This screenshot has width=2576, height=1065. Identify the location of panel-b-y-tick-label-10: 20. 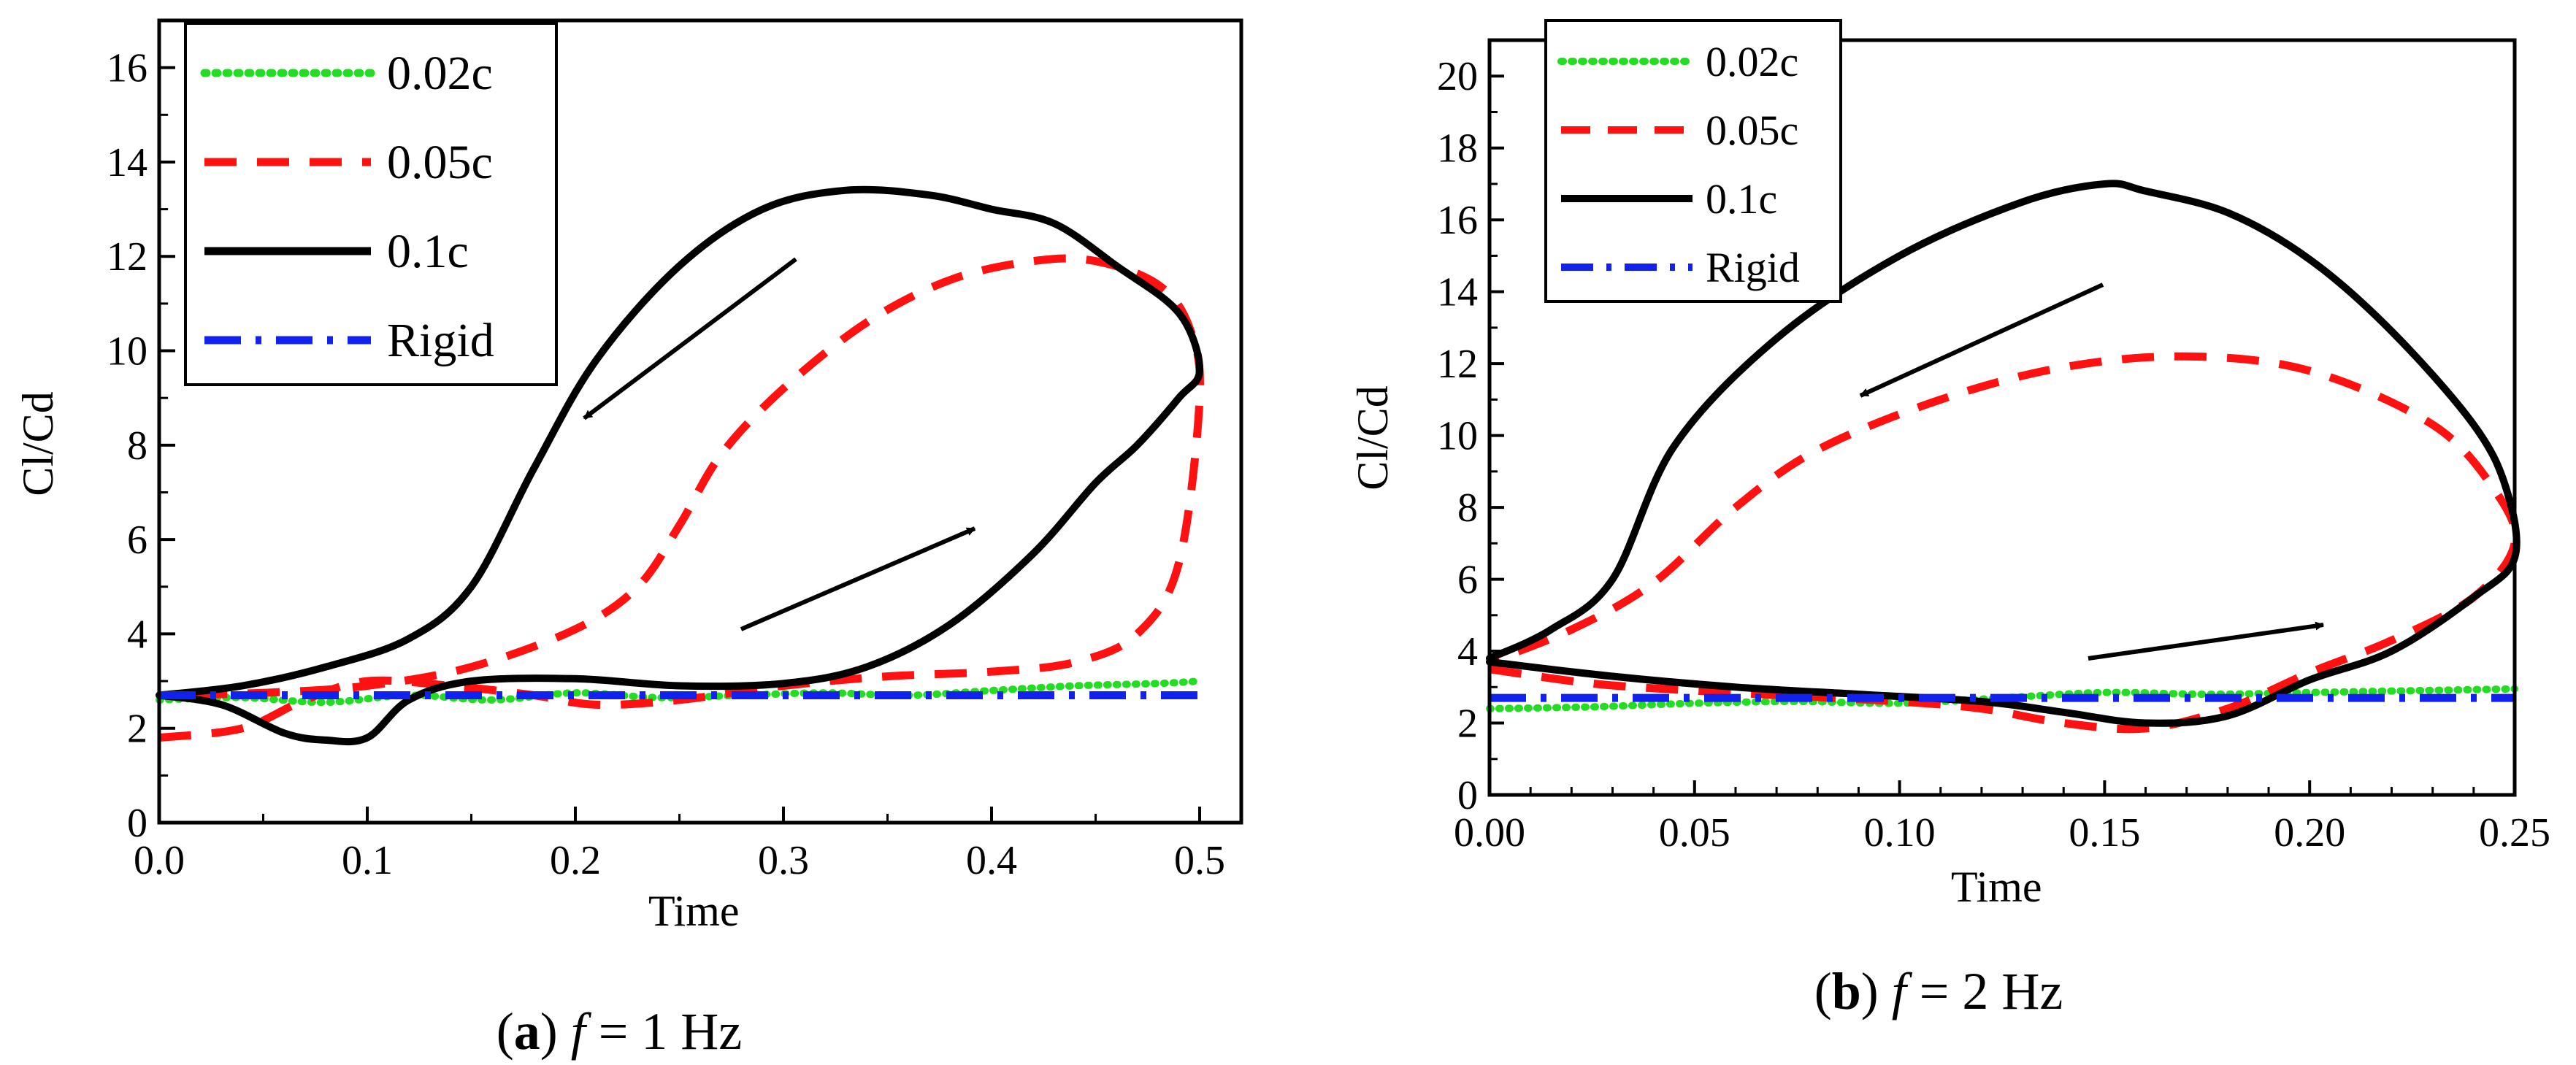
(1457, 76).